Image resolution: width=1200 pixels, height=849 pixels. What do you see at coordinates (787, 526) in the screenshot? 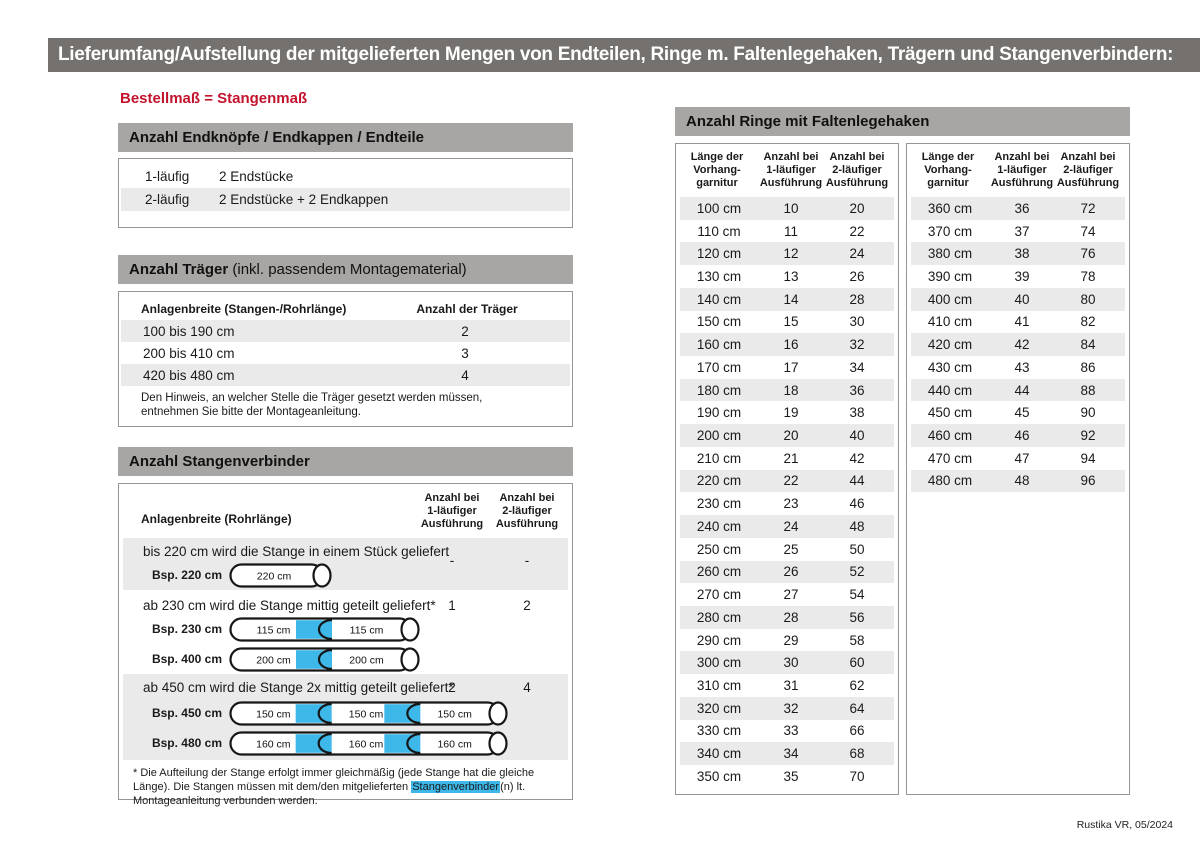
I see `ringe-row: 240 cm 24 48` at bounding box center [787, 526].